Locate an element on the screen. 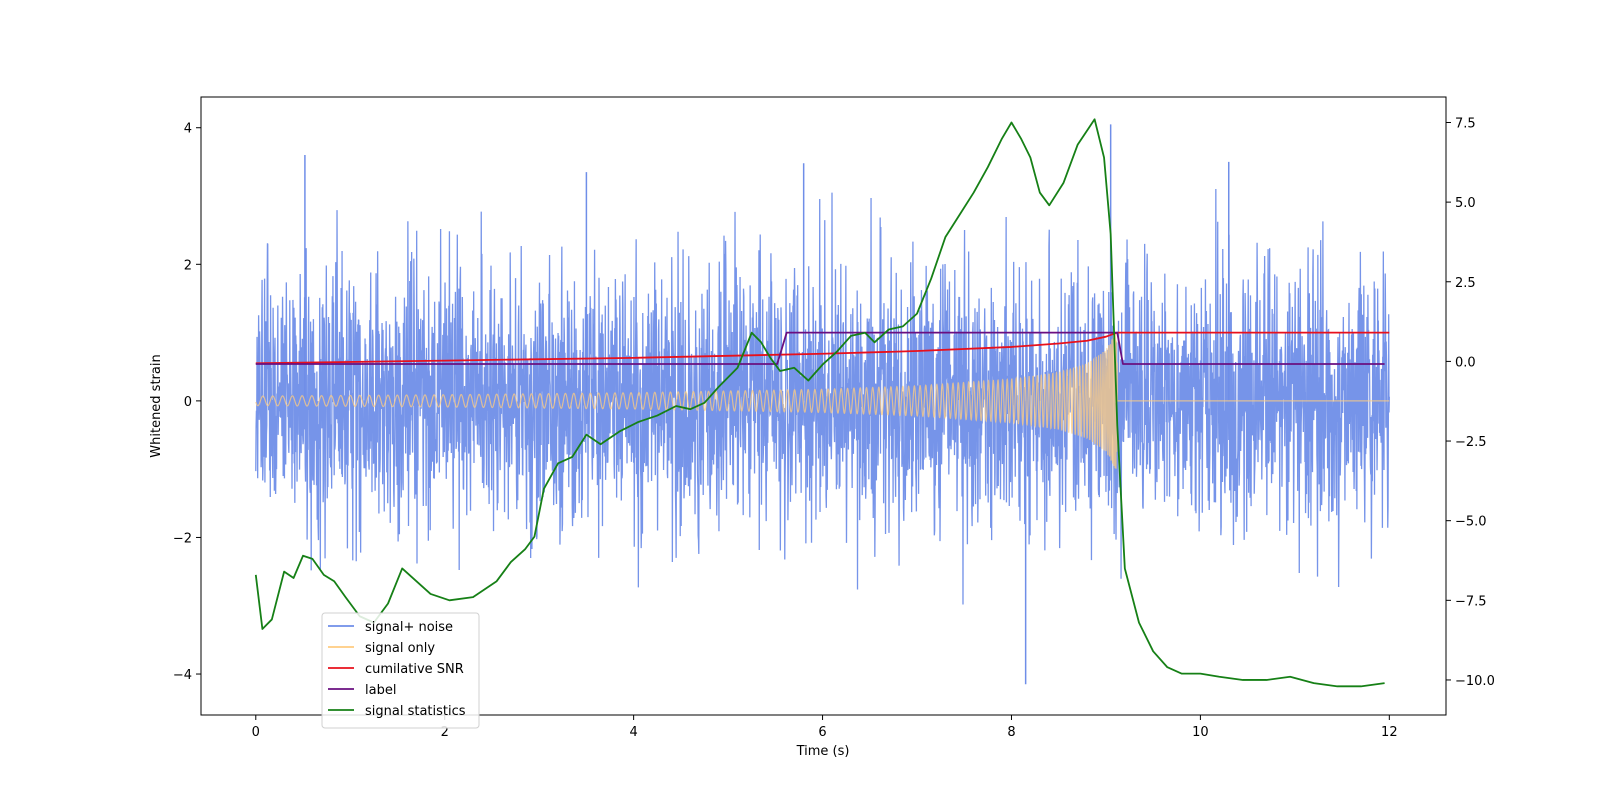  x-tick-label-4: 8 is located at coordinates (1011, 732).